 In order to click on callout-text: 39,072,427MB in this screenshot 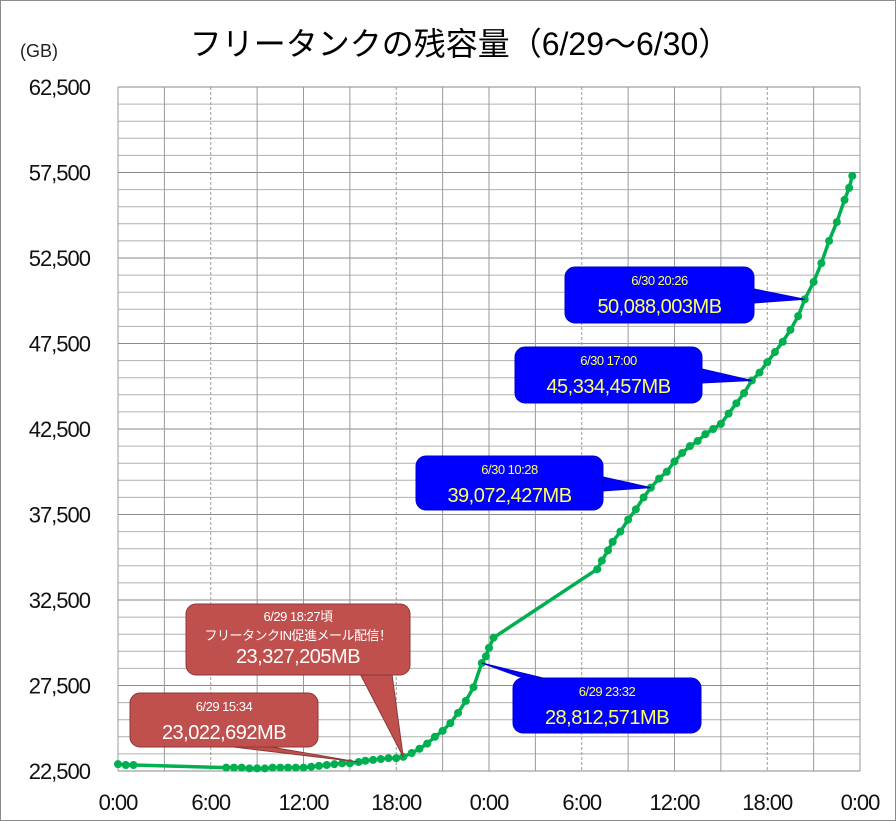, I will do `click(509, 496)`.